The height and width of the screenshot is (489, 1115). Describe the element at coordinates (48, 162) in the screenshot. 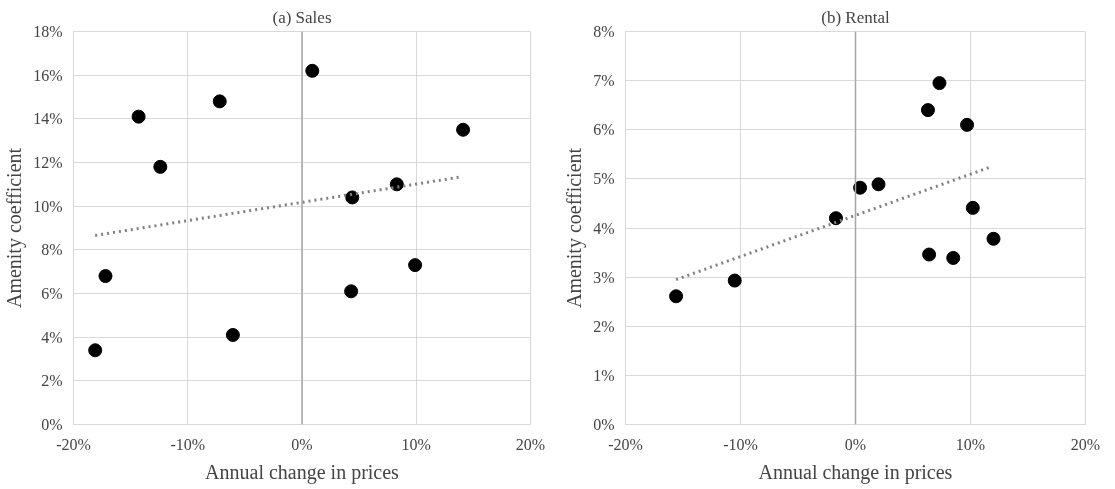

I see `y-tick-label: 12%` at that location.